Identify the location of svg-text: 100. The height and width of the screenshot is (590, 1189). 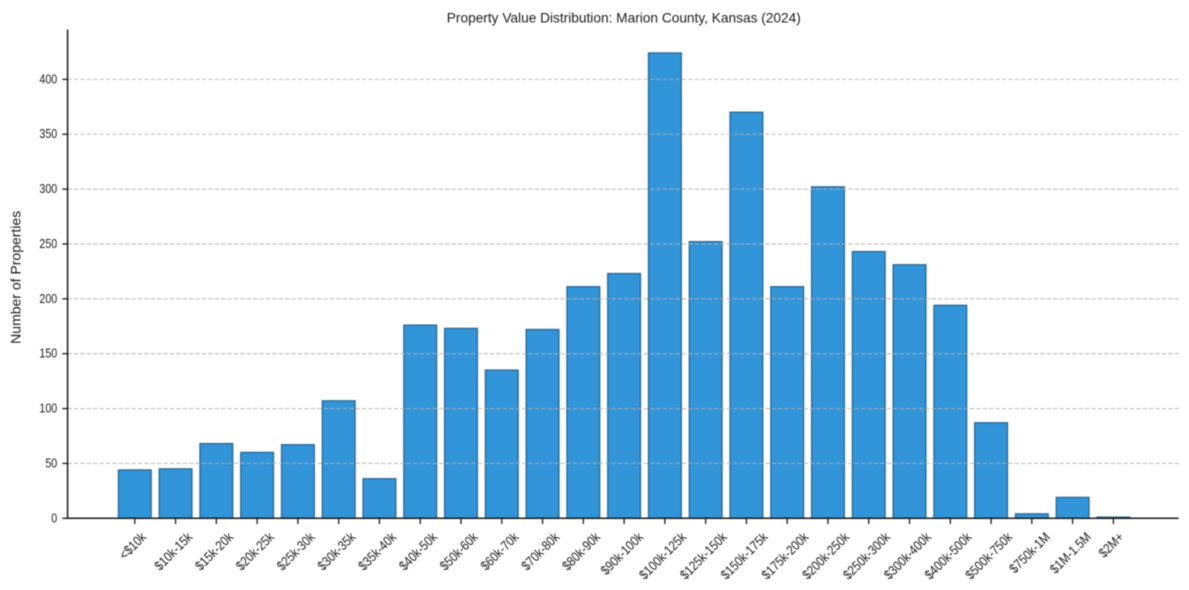
(48, 408).